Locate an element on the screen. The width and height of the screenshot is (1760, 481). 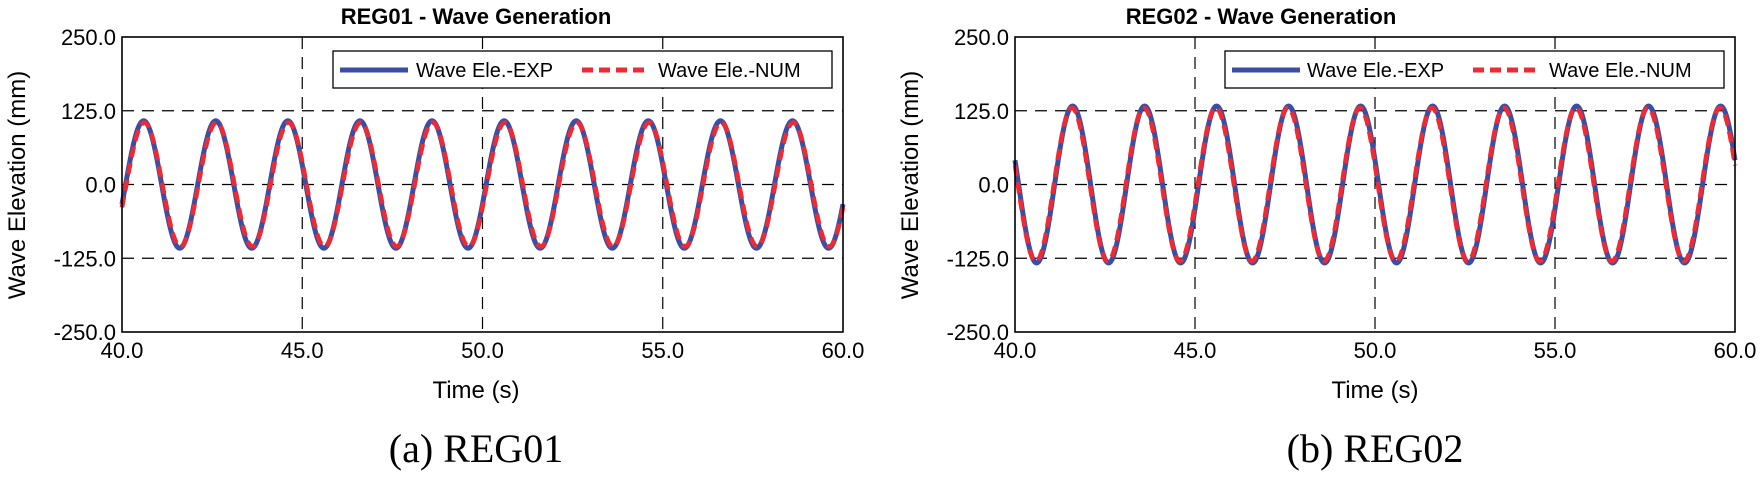
panel-caption: (a) REG01 is located at coordinates (476, 448).